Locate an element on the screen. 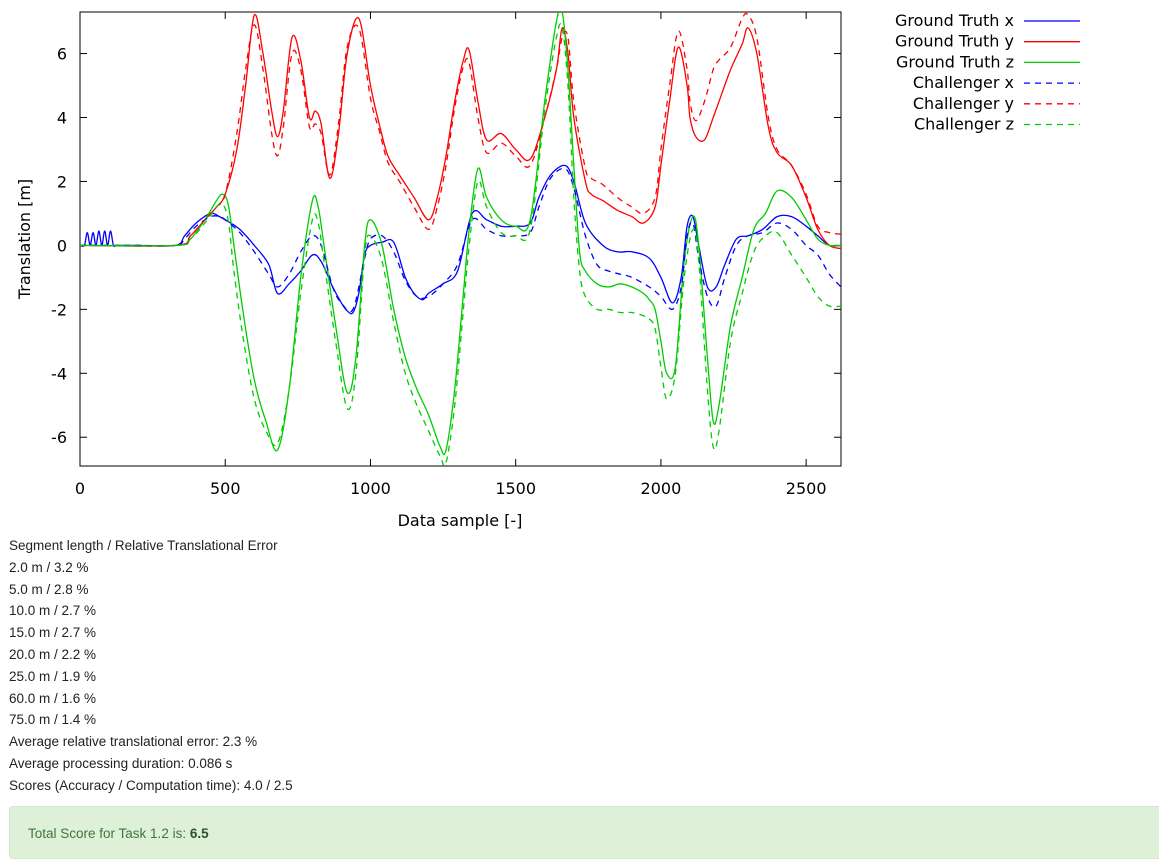  legend-label: Ground Truth z is located at coordinates (955, 61).